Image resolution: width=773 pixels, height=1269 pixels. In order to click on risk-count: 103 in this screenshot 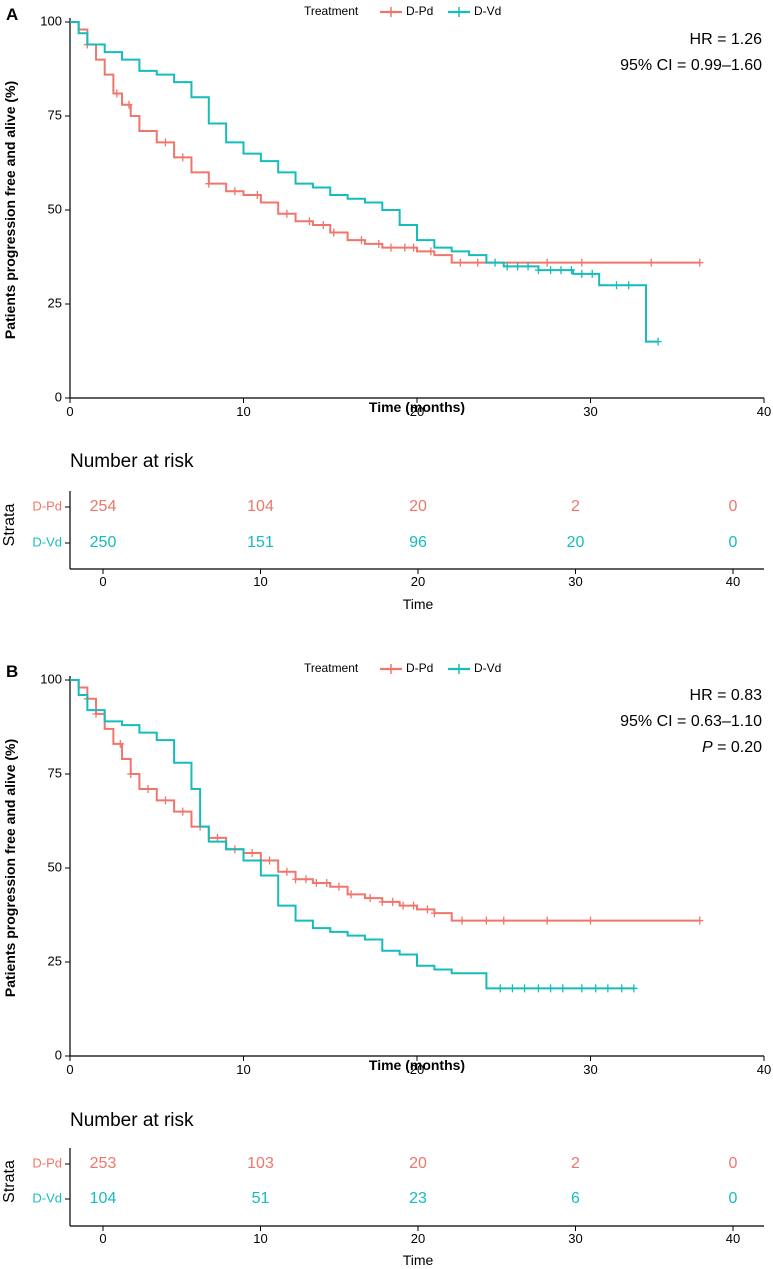, I will do `click(260, 1163)`.